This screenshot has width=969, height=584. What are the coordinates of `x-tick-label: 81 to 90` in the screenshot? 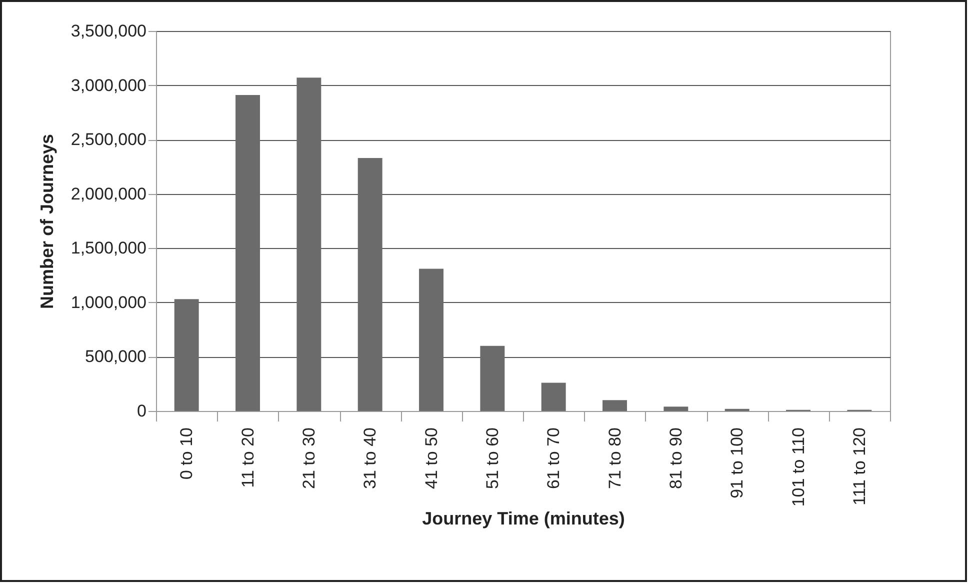 It's located at (676, 458).